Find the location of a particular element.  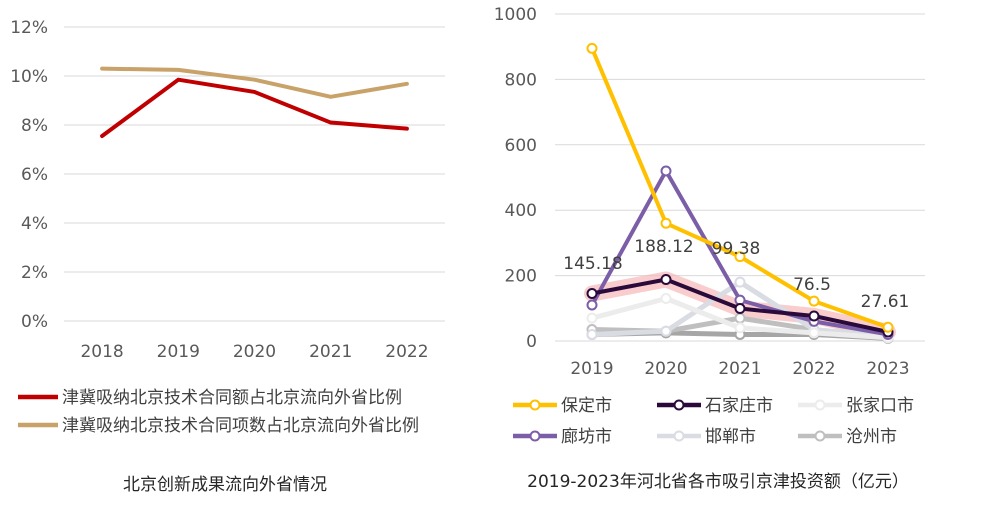

left-y-tick-label: 6% is located at coordinates (34, 175).